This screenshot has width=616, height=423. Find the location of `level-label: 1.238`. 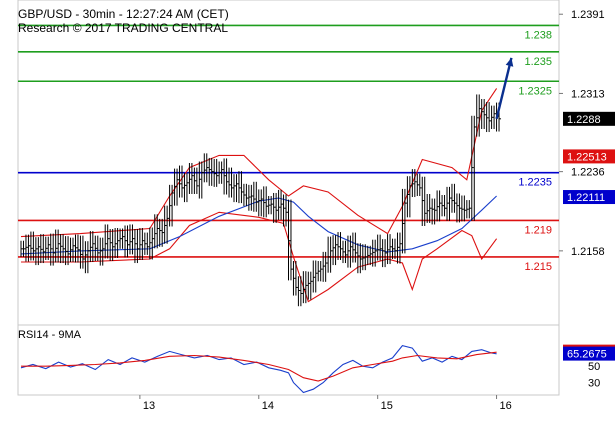

level-label: 1.238 is located at coordinates (538, 35).